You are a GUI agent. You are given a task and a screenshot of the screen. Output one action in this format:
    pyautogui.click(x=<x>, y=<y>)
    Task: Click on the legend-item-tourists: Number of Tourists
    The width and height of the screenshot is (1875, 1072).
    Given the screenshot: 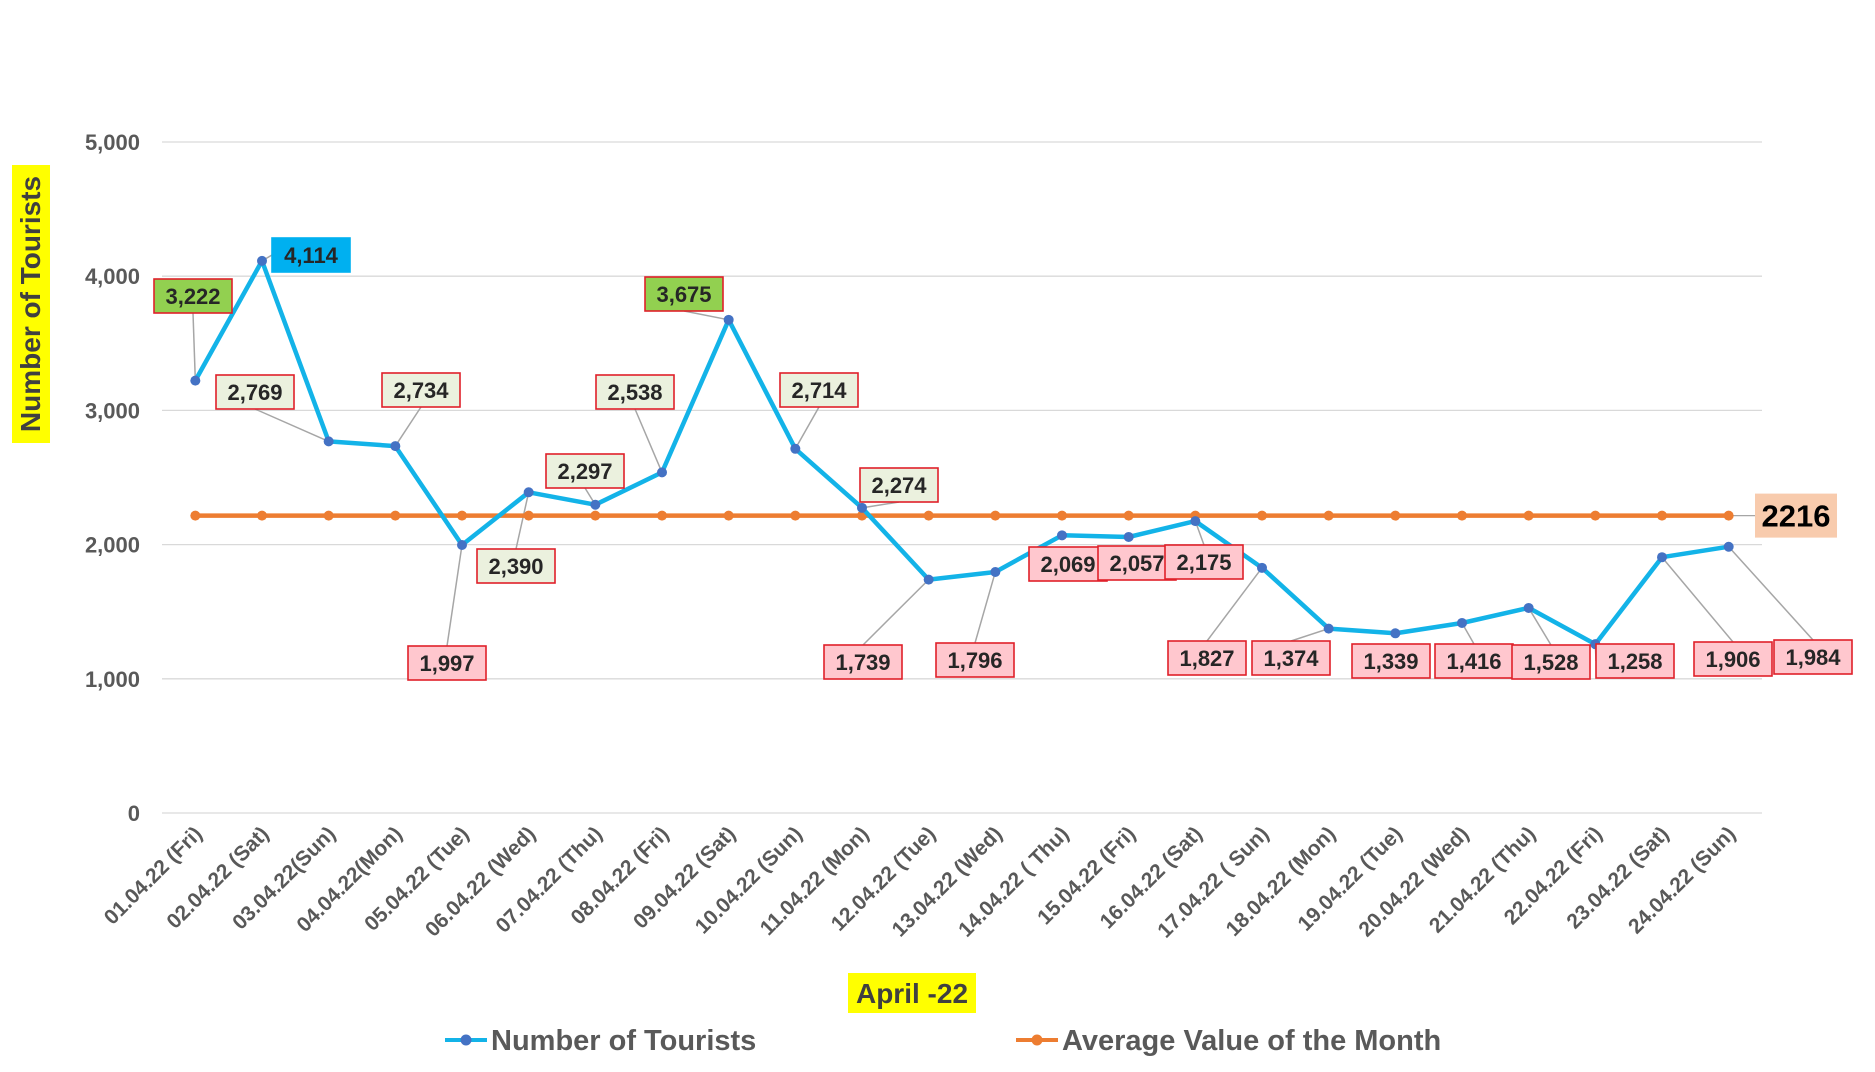 What is the action you would take?
    pyautogui.click(x=600, y=1041)
    